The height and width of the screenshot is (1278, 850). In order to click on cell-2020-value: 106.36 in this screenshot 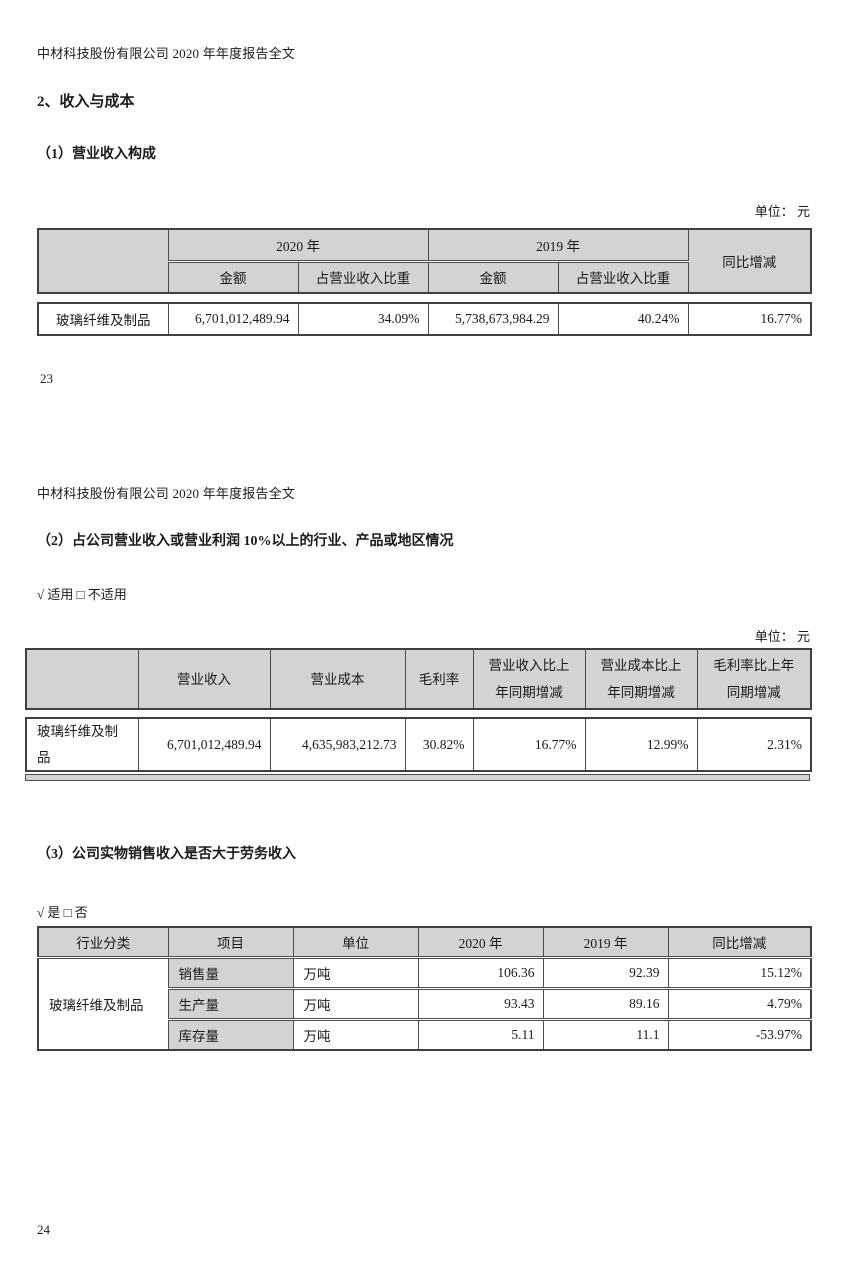, I will do `click(480, 972)`.